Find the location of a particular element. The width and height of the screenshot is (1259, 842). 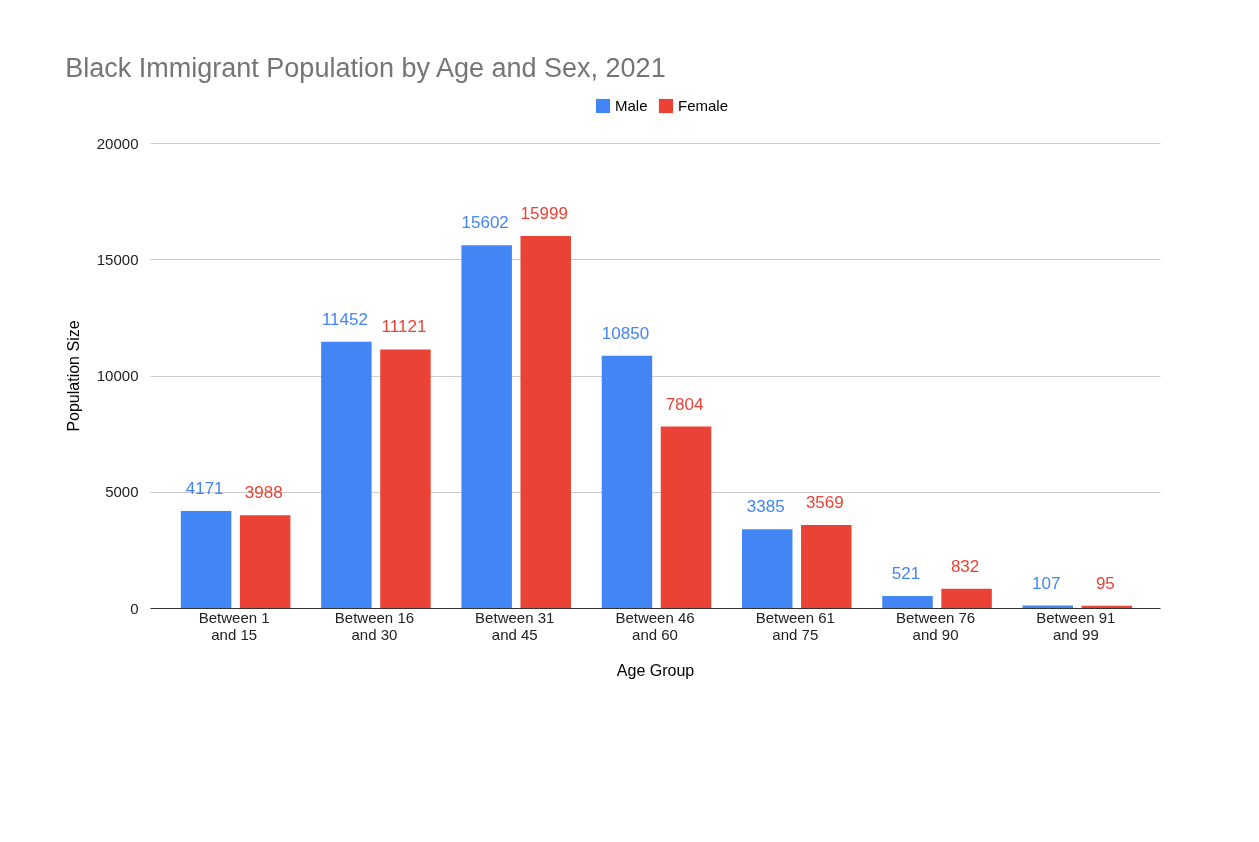

data-label: 15602 is located at coordinates (485, 223).